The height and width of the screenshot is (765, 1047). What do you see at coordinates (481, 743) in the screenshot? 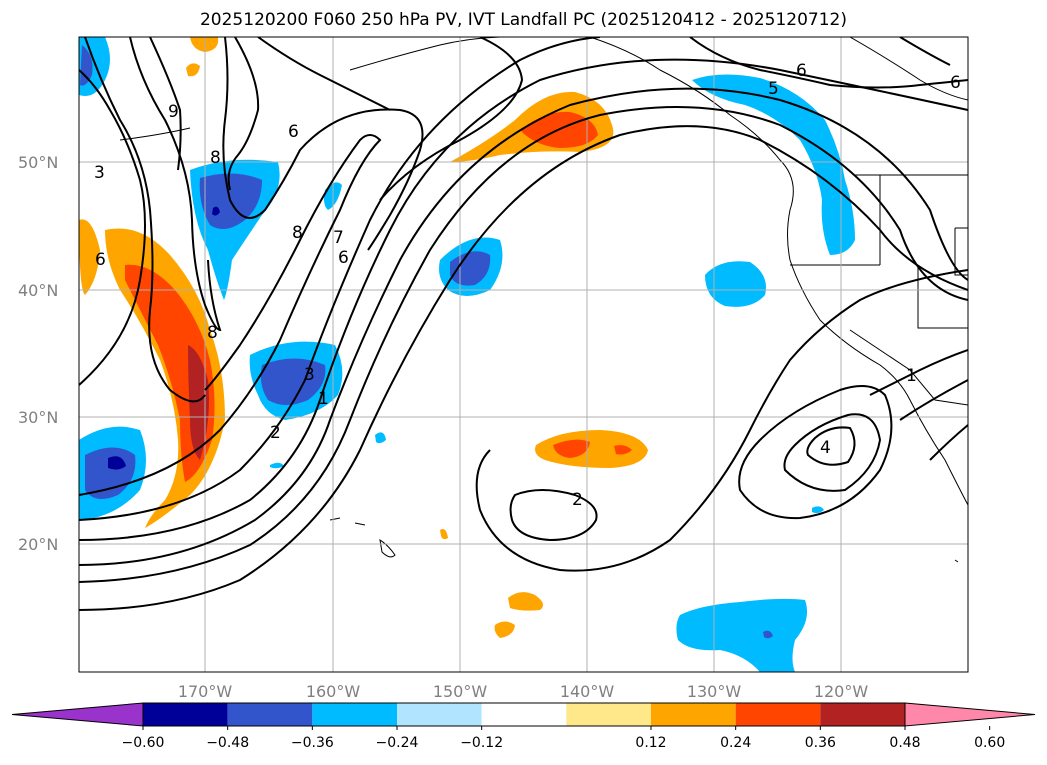
I see `colorbar-tick-label: −0.12` at bounding box center [481, 743].